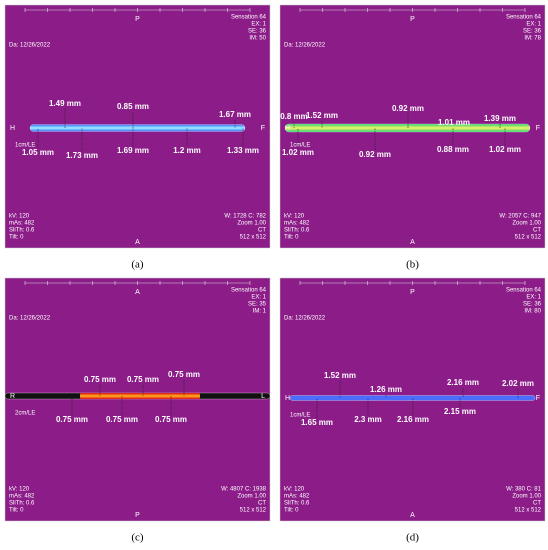  I want to click on measurement: 0.8 mm, so click(294, 116).